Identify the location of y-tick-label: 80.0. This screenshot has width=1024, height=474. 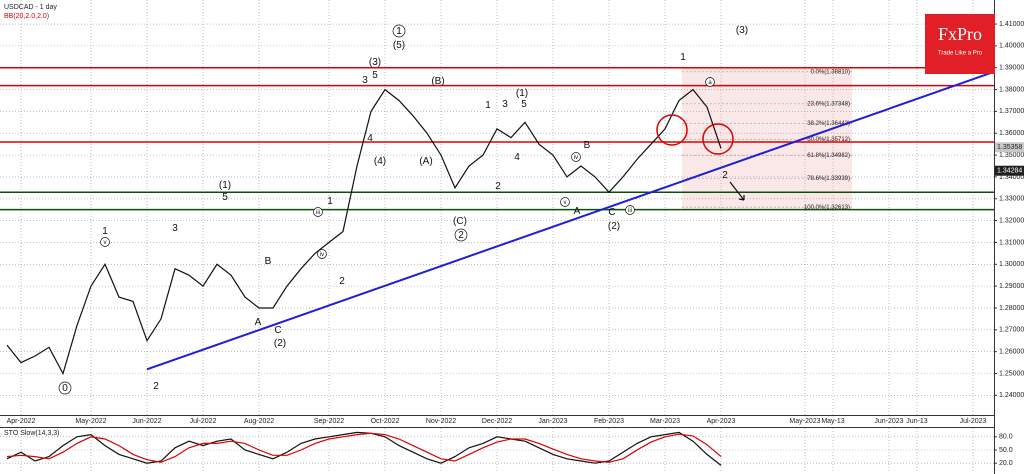
(1006, 437).